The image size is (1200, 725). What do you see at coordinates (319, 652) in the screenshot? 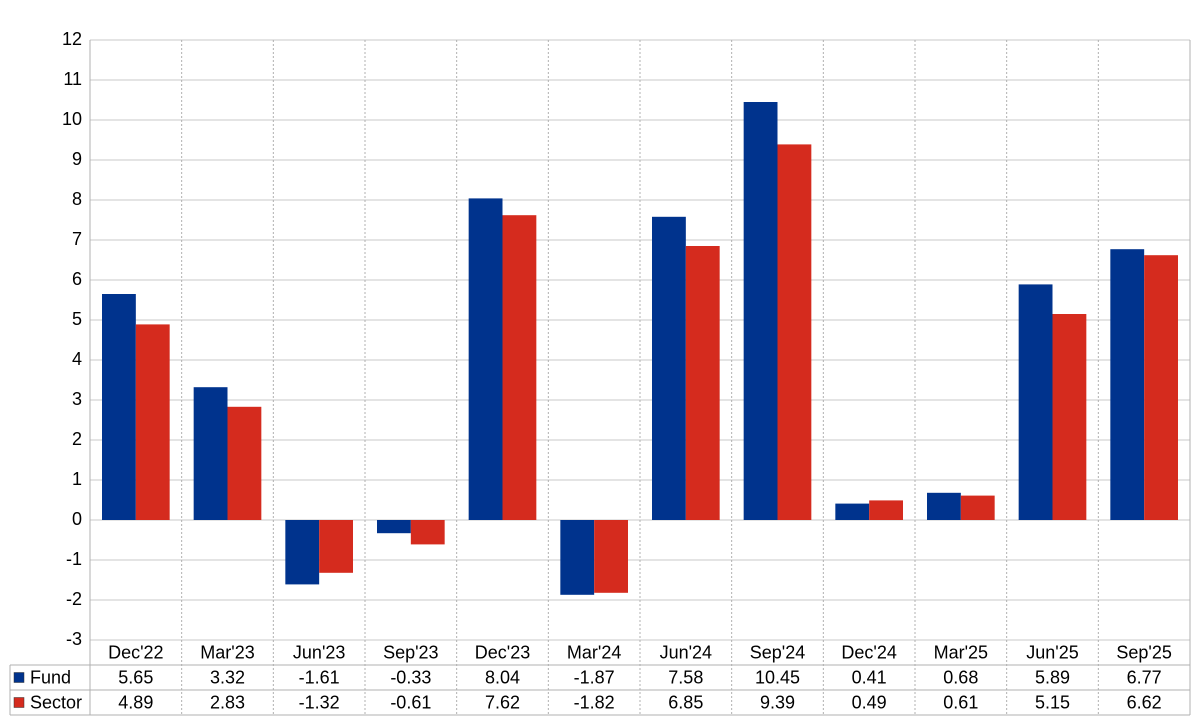
I see `x-tick-label: Jun'23` at bounding box center [319, 652].